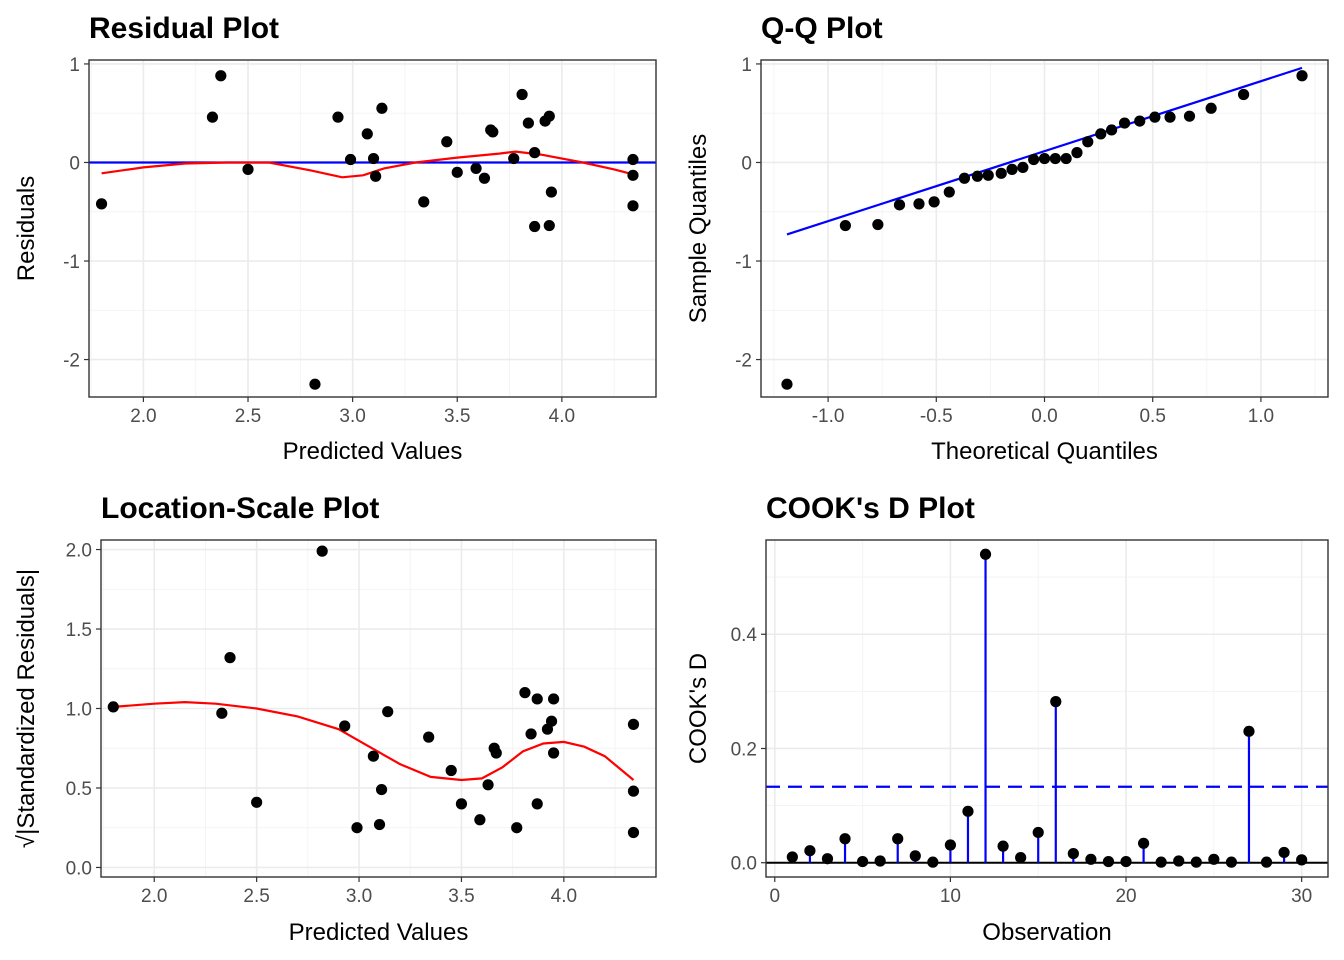 This screenshot has width=1344, height=960. Describe the element at coordinates (743, 361) in the screenshot. I see `y-tick-label: -2` at that location.